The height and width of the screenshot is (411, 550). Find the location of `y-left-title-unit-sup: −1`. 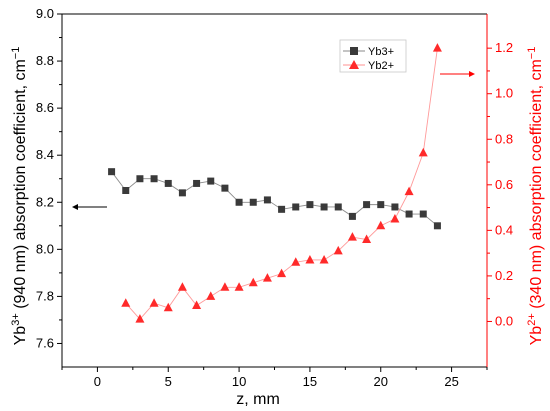

y-left-title-unit-sup: −1 is located at coordinates (16, 53).